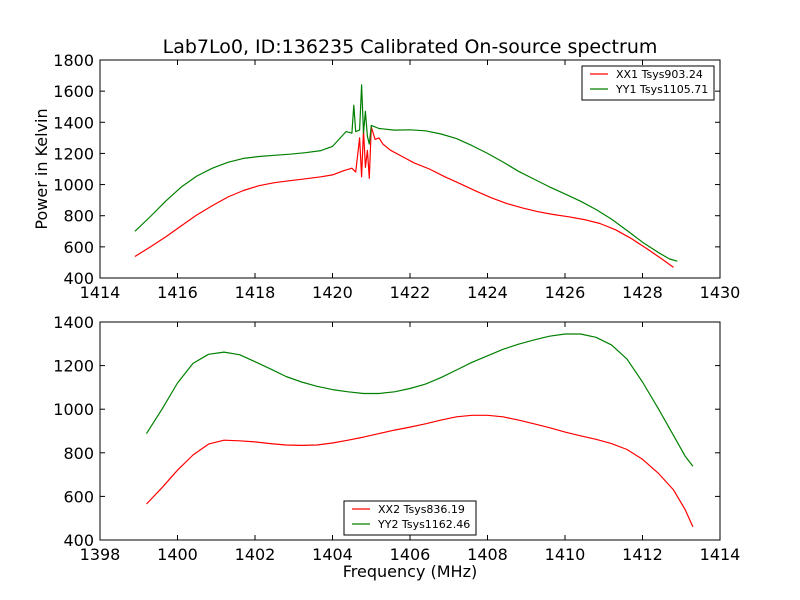  Describe the element at coordinates (100, 554) in the screenshot. I see `x-tick-label: 1398` at that location.